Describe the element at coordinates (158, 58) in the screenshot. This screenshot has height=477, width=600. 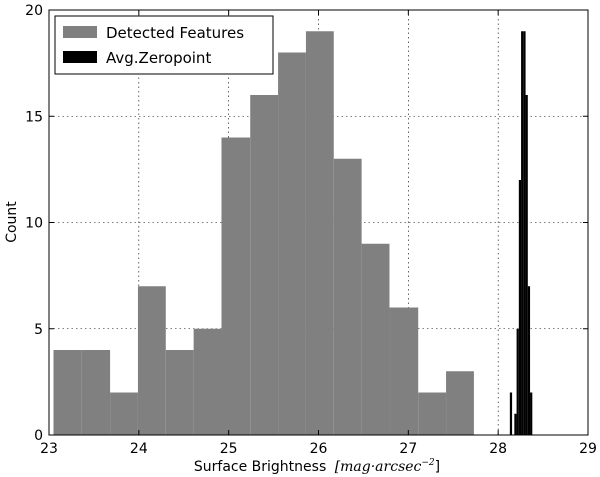
I see `legend-label-avg-zeropoint: Avg.Zeropoint` at that location.